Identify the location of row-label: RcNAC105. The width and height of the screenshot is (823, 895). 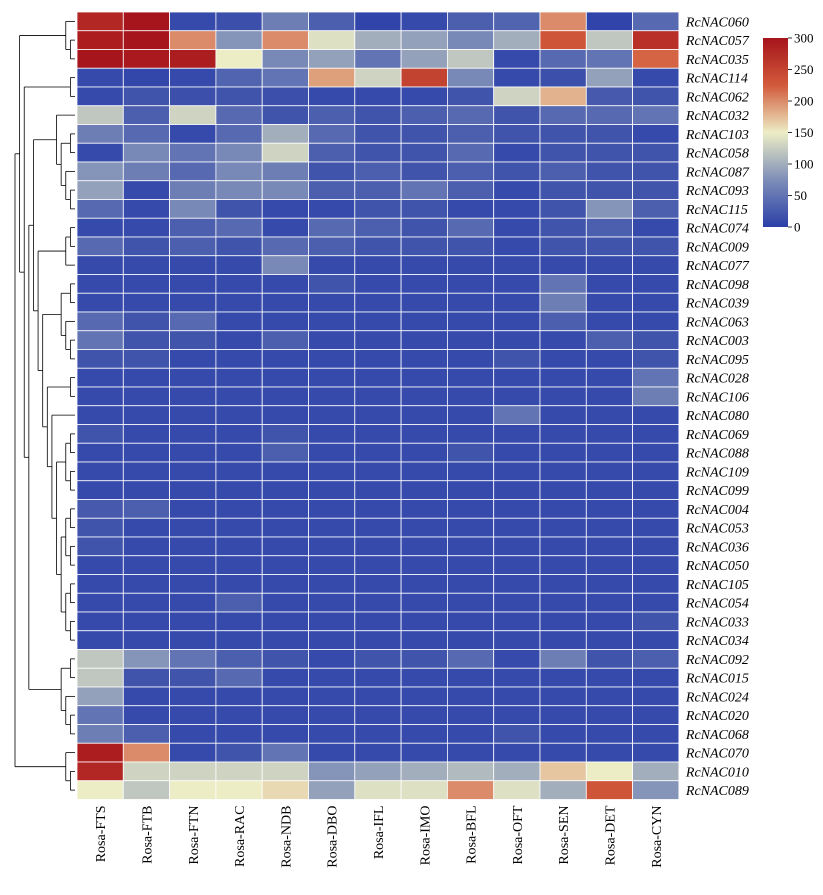
(717, 585).